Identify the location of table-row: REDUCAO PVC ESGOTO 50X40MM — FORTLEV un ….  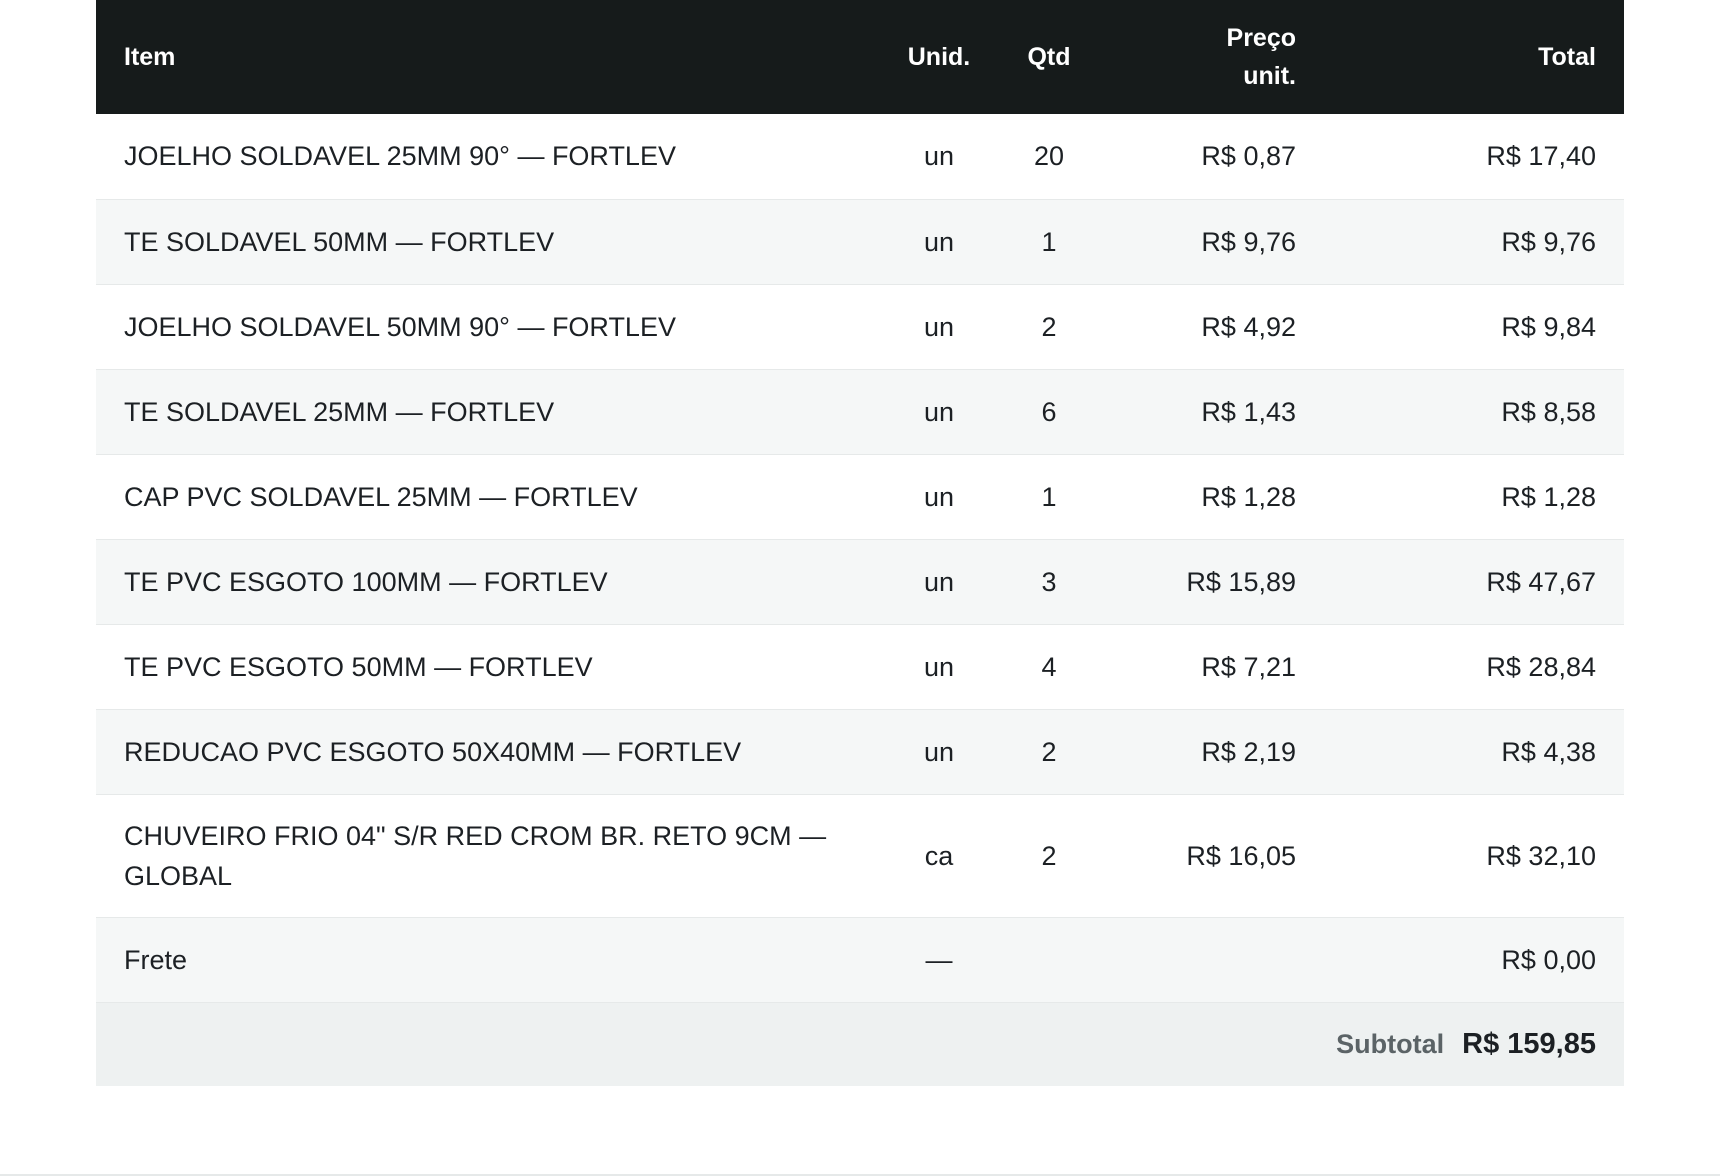
(860, 752).